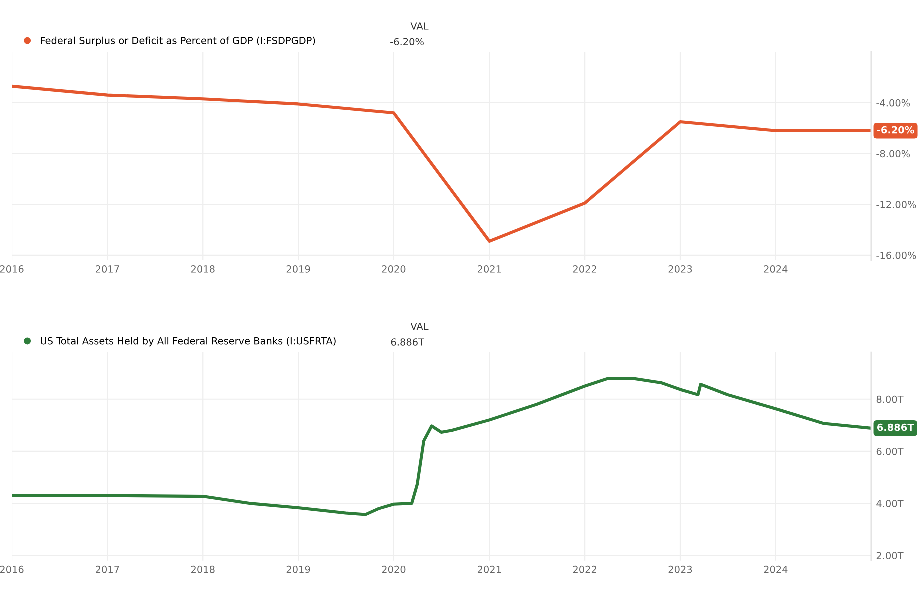 The height and width of the screenshot is (613, 924). What do you see at coordinates (893, 154) in the screenshot?
I see `y-tick-label: -8.00%` at bounding box center [893, 154].